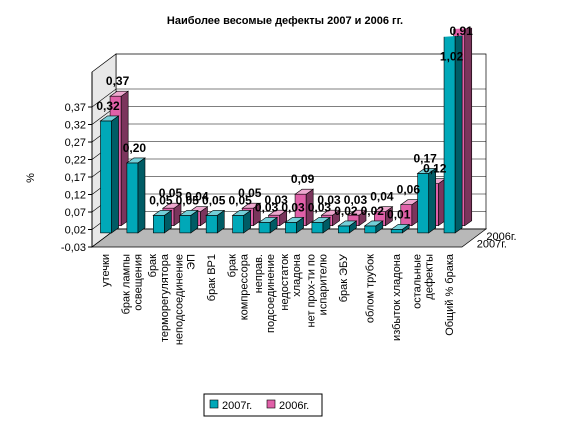  What do you see at coordinates (318, 290) in the screenshot?
I see `x-tick-label: нет прох-ти поиспарителю` at bounding box center [318, 290].